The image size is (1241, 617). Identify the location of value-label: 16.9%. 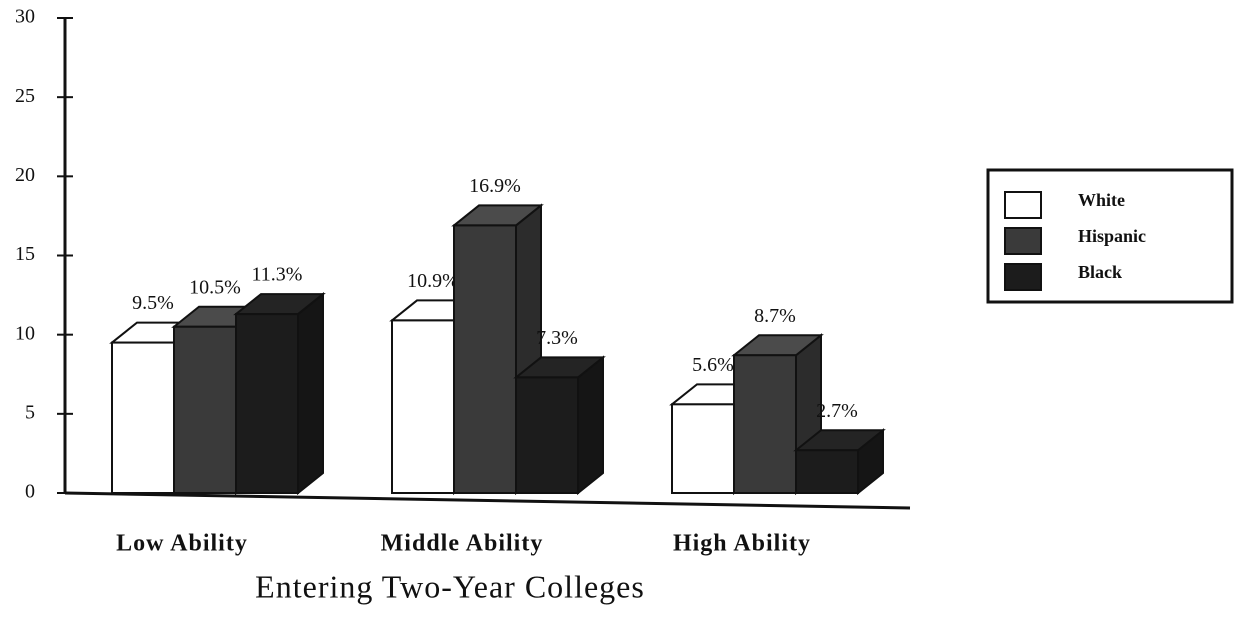
(495, 186).